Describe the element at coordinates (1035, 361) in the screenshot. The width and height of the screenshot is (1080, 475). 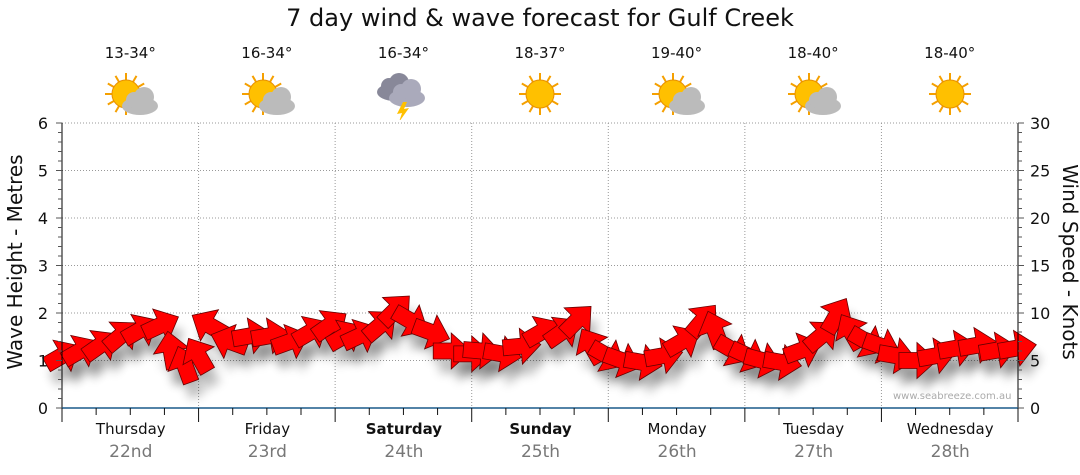
I see `y-tick-label-right: 5` at that location.